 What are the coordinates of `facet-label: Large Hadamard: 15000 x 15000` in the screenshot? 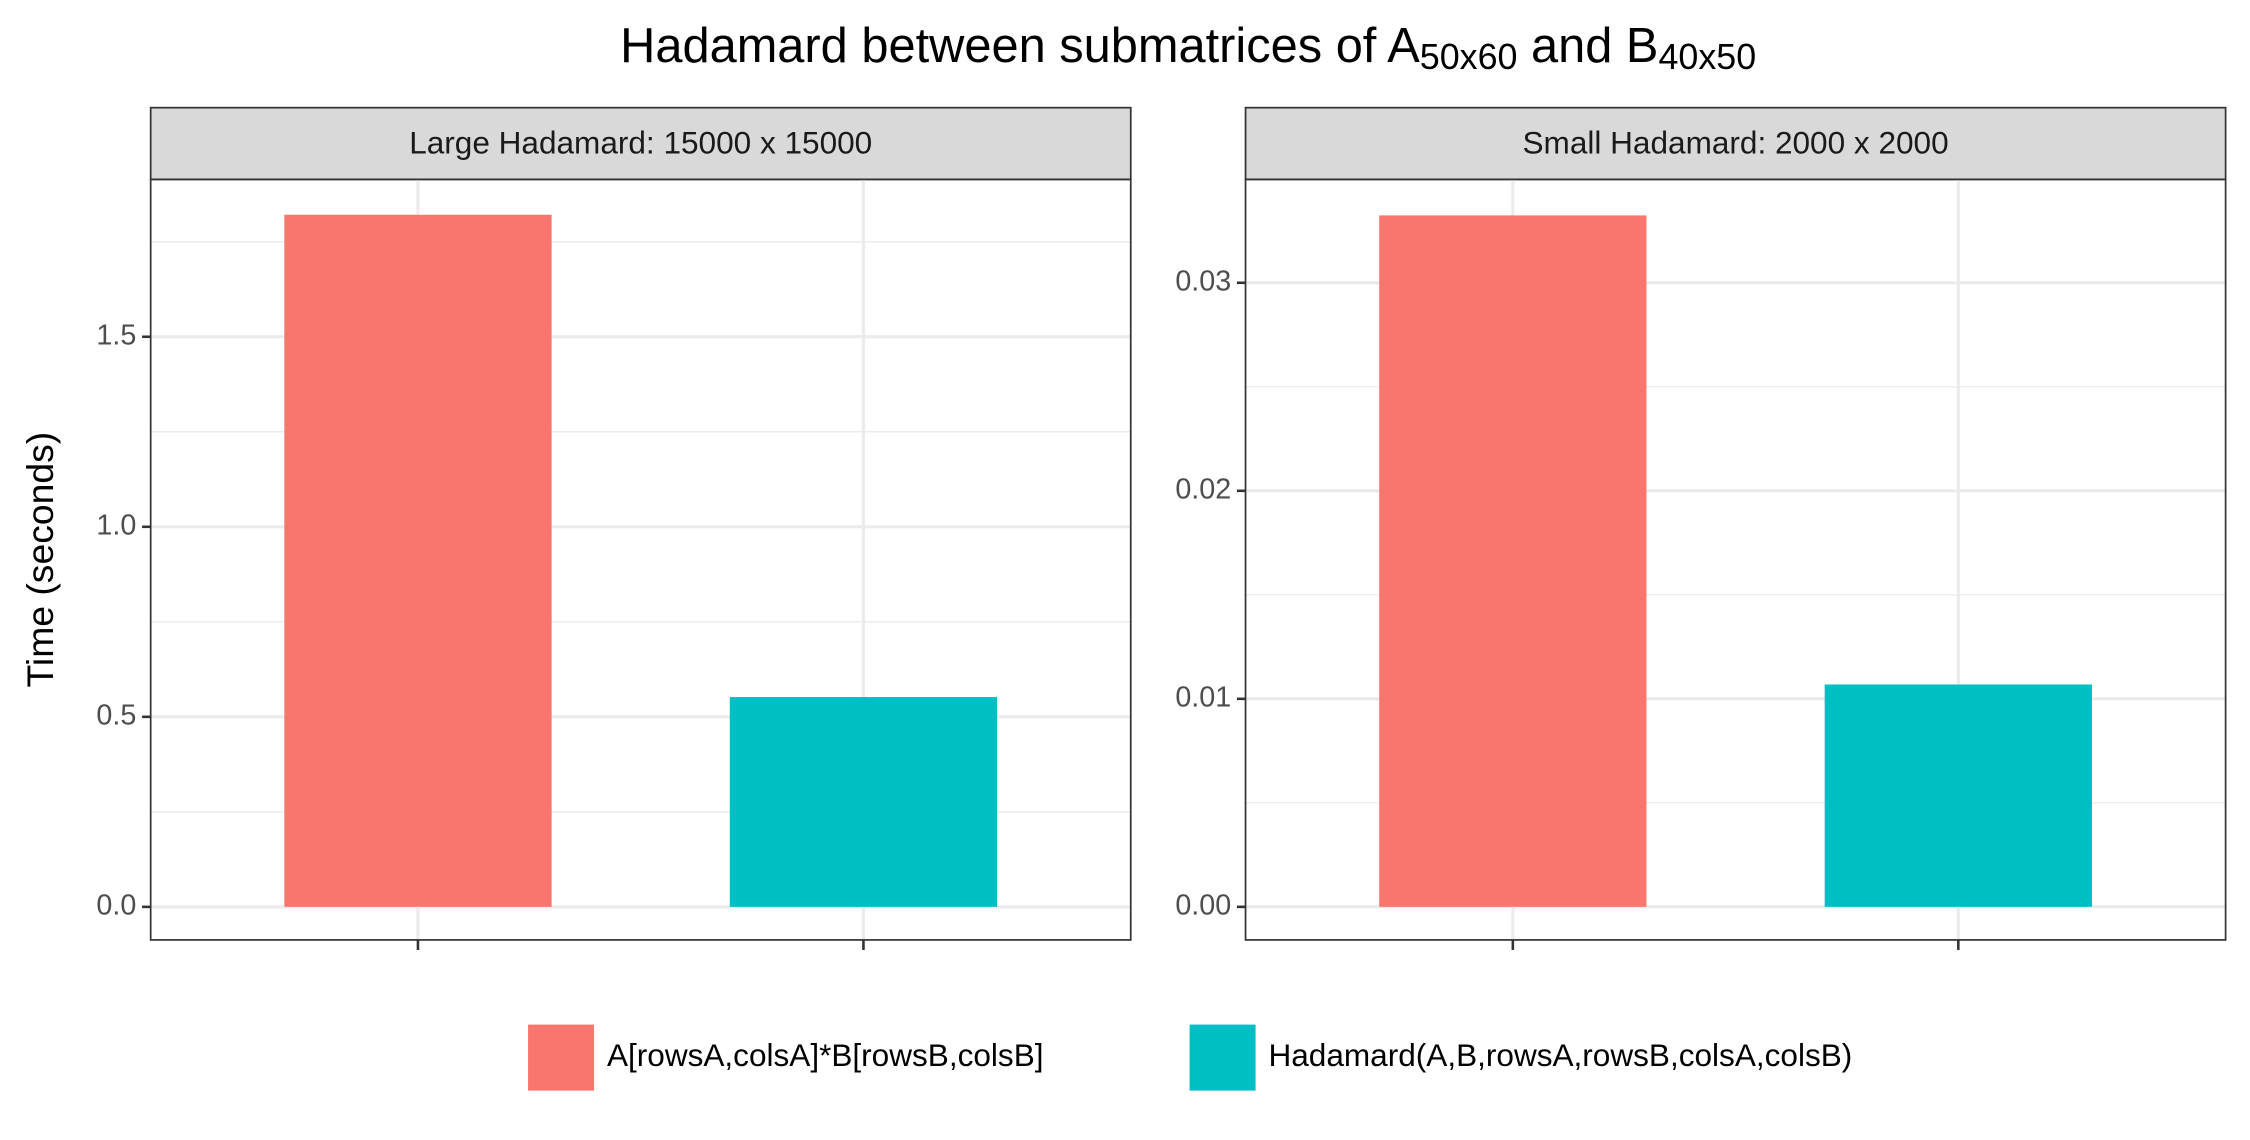 It's located at (640, 142).